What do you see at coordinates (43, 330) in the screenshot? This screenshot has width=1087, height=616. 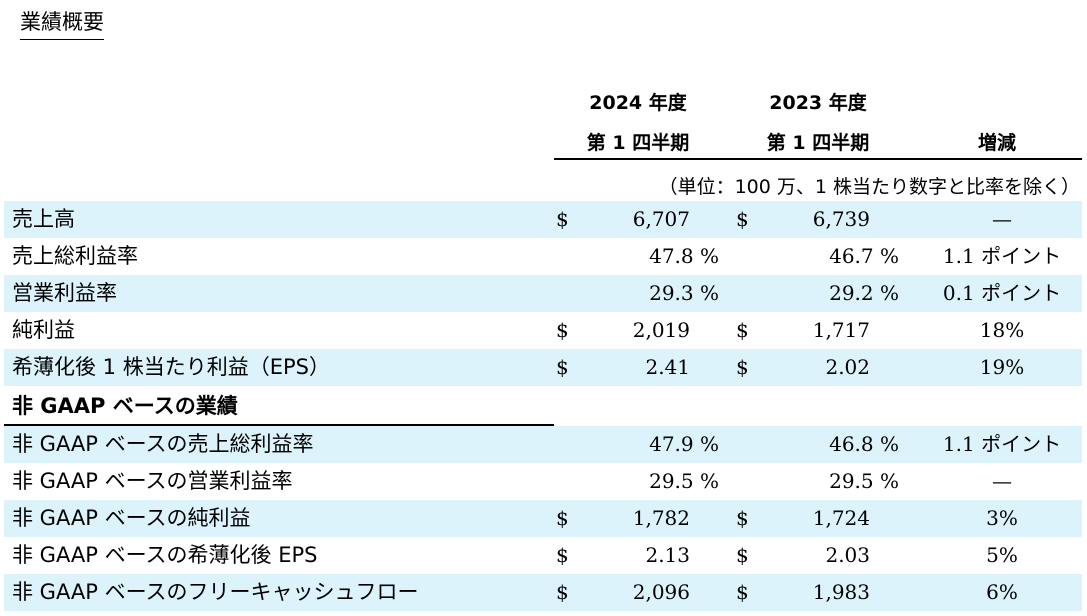 I see `row-label: 純利益` at bounding box center [43, 330].